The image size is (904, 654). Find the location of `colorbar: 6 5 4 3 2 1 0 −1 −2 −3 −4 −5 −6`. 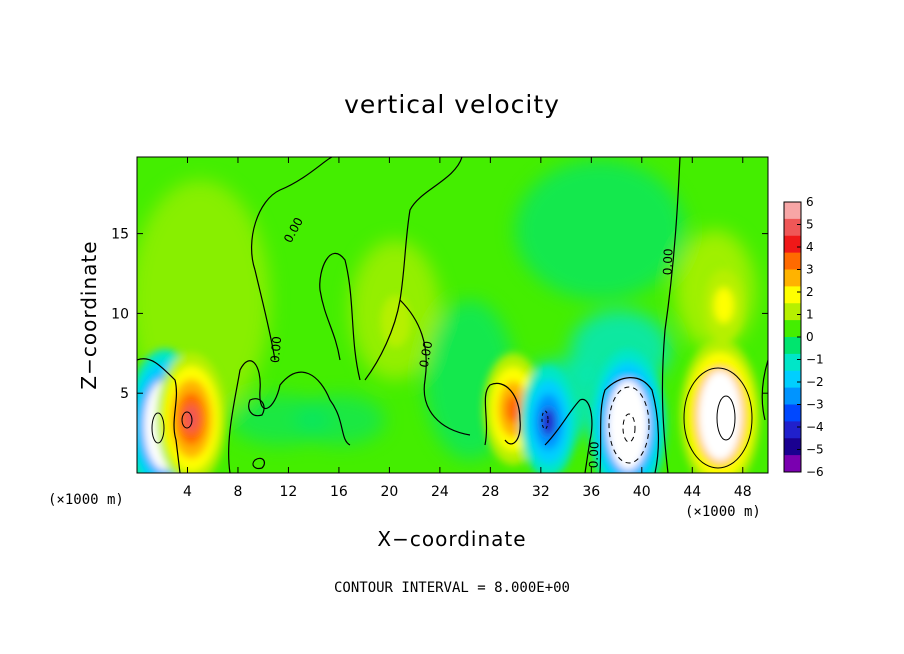

colorbar: 6 5 4 3 2 1 0 −1 −2 −3 −4 −5 −6 is located at coordinates (803, 337).